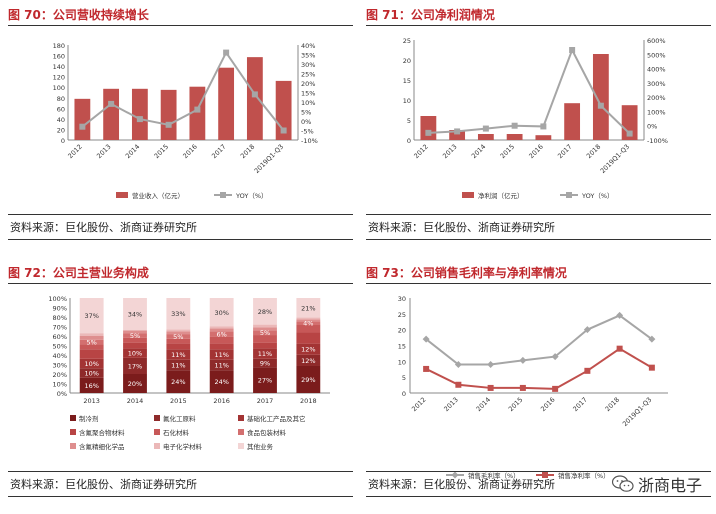 The image size is (716, 514). I want to click on legend-label: 其他业务, so click(260, 446).